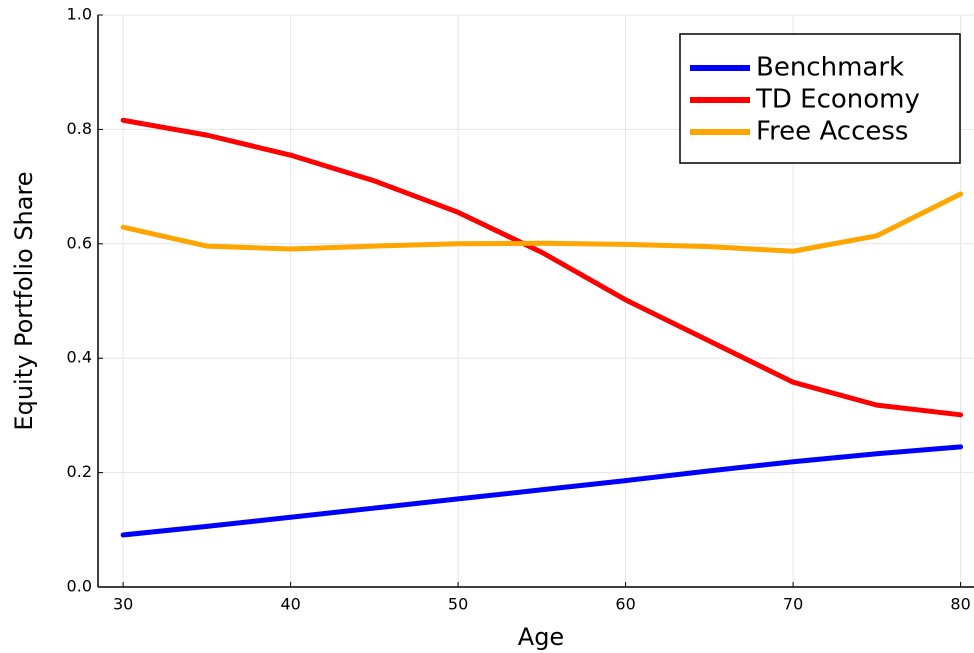 The width and height of the screenshot is (974, 653). Describe the element at coordinates (79, 586) in the screenshot. I see `y-tick-label: 0.0` at that location.